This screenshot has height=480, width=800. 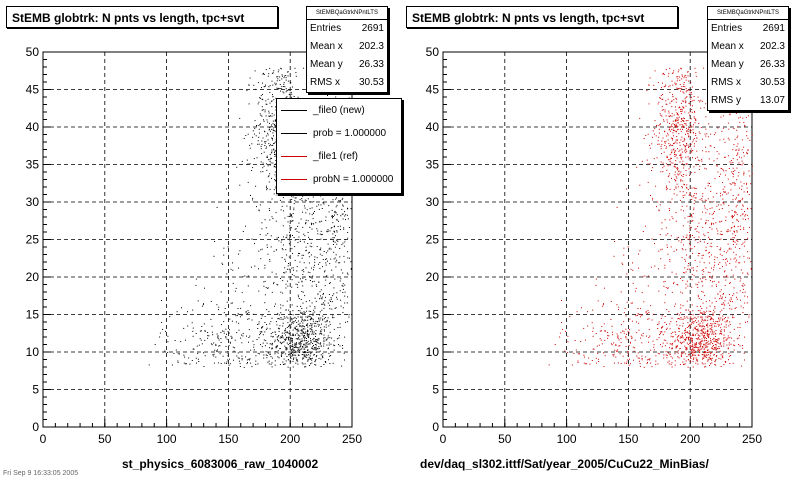 I want to click on stats-row: Mean y 26.33, so click(x=748, y=64).